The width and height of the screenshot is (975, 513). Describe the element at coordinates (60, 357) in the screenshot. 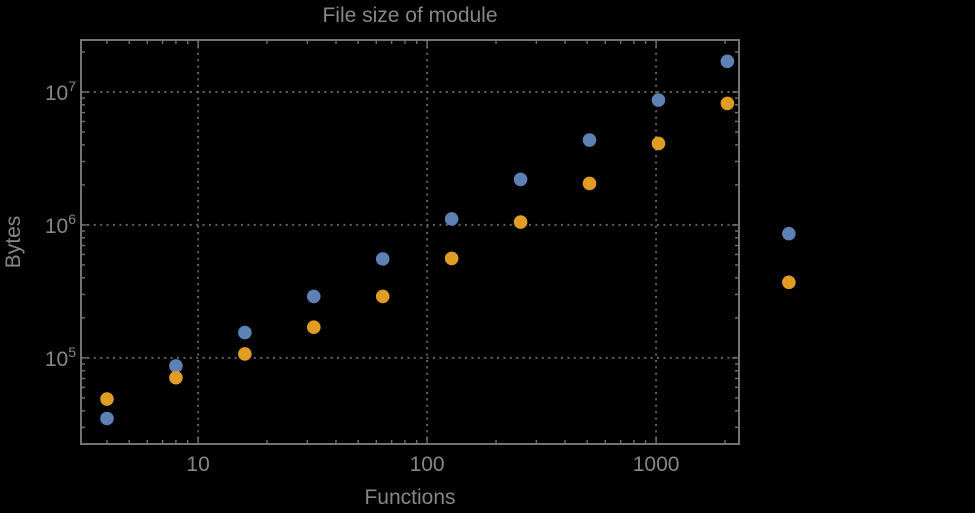

I see `y-tick-label: 10⁵` at that location.